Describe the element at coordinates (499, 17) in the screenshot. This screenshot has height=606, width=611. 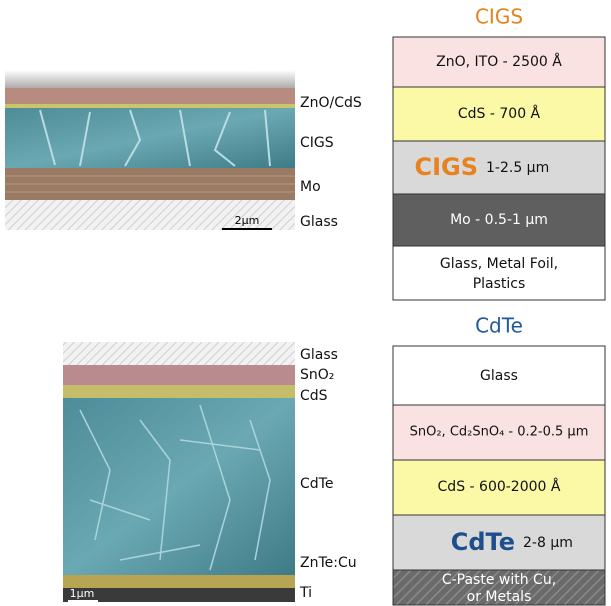
I see `section-title: CIGS` at that location.